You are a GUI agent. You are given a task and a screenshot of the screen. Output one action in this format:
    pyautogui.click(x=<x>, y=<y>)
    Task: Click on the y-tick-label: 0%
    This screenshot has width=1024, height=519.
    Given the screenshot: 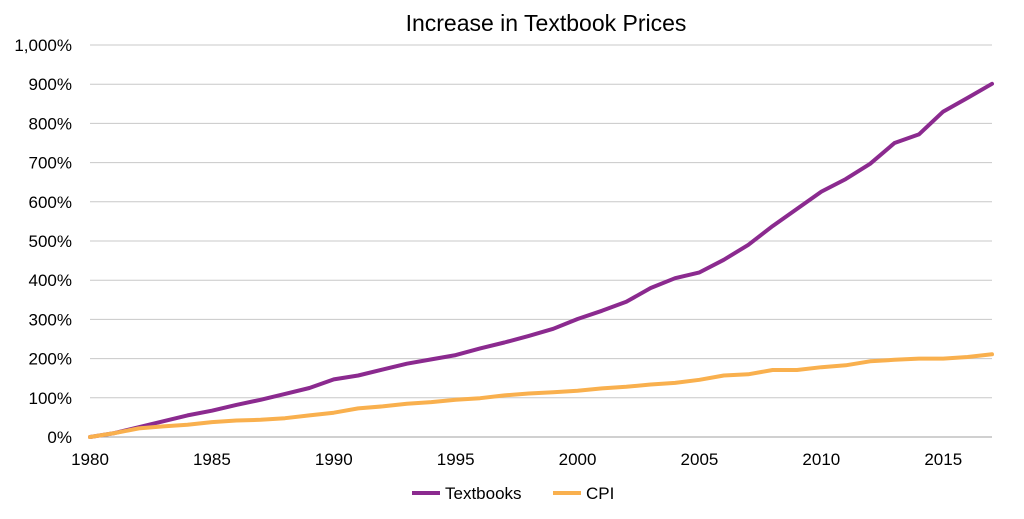 What is the action you would take?
    pyautogui.click(x=59, y=437)
    